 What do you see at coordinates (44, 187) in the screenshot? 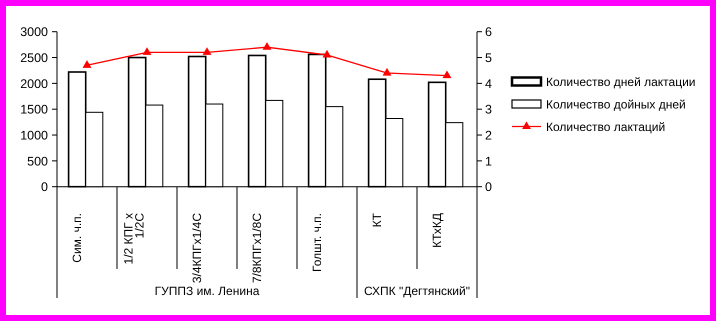
I see `y-tick-label: 0` at bounding box center [44, 187].